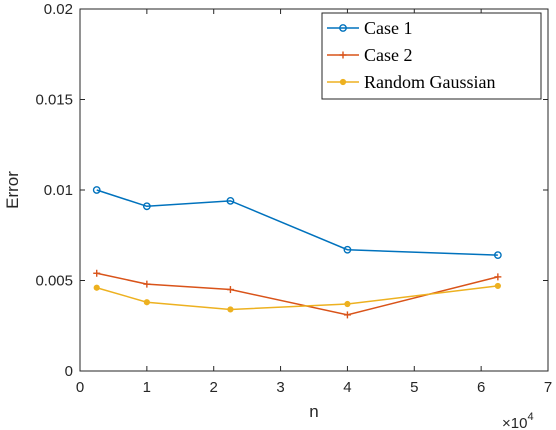 Image resolution: width=556 pixels, height=430 pixels. What do you see at coordinates (347, 387) in the screenshot?
I see `x-tick-label: 4` at bounding box center [347, 387].